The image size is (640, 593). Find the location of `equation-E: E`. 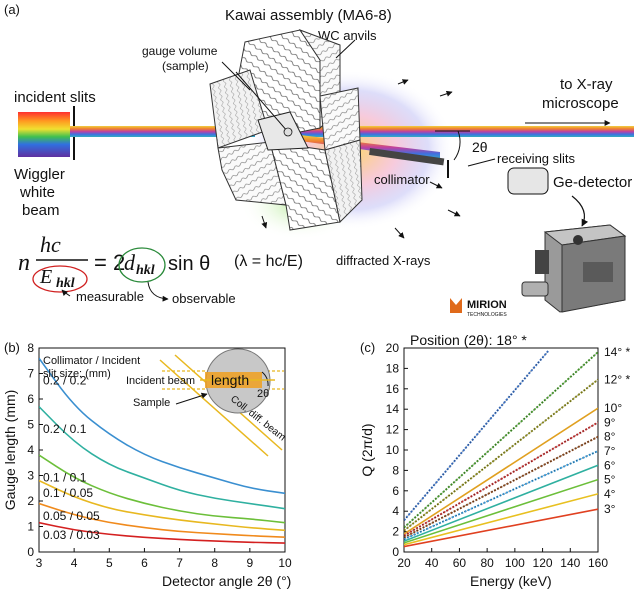

equation-E: E is located at coordinates (45, 277).